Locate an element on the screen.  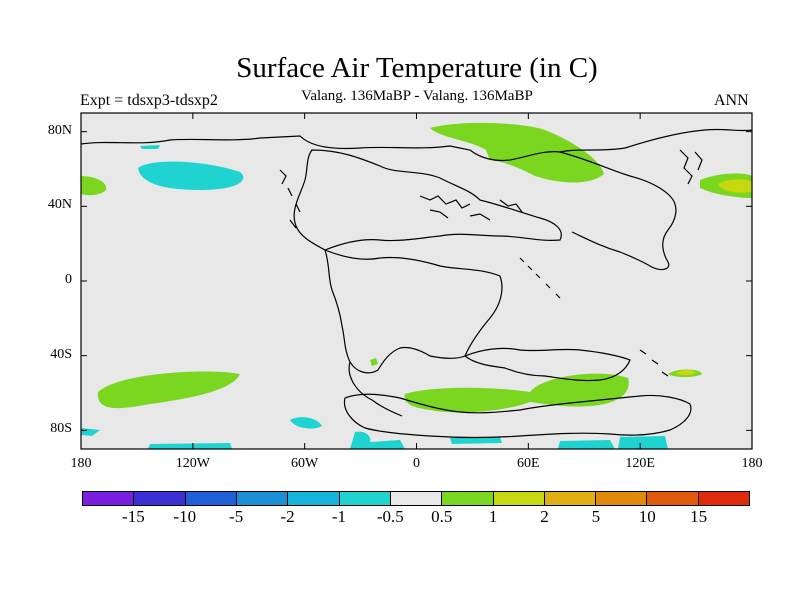
cb-label-m15: -15 is located at coordinates (133, 516).